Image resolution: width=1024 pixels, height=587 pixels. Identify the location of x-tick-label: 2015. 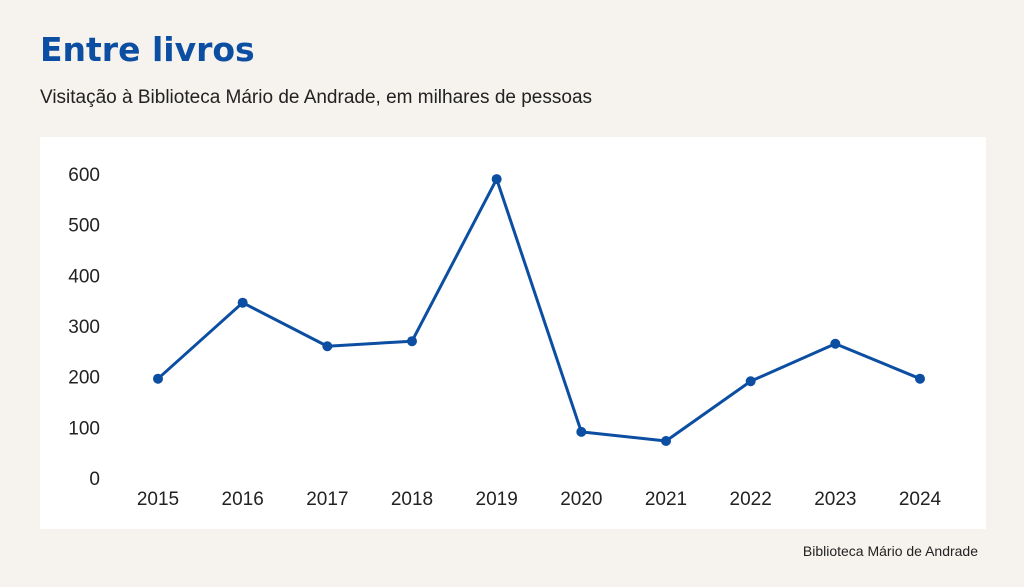
(158, 499).